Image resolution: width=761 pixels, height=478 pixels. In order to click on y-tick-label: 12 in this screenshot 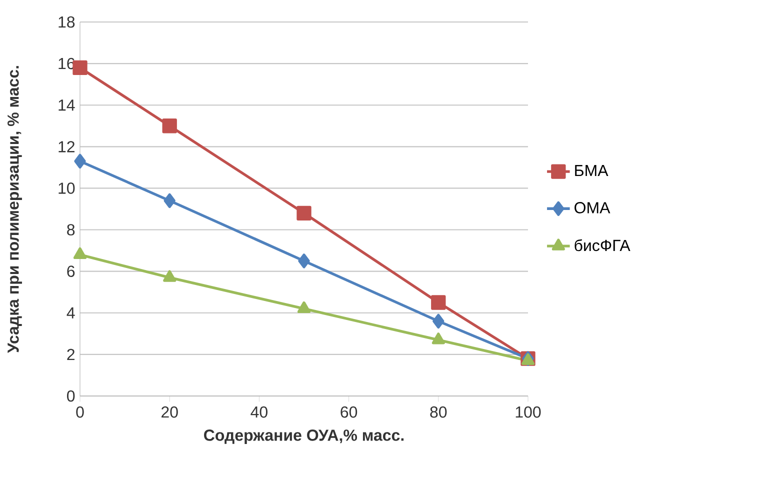, I will do `click(66, 146)`.